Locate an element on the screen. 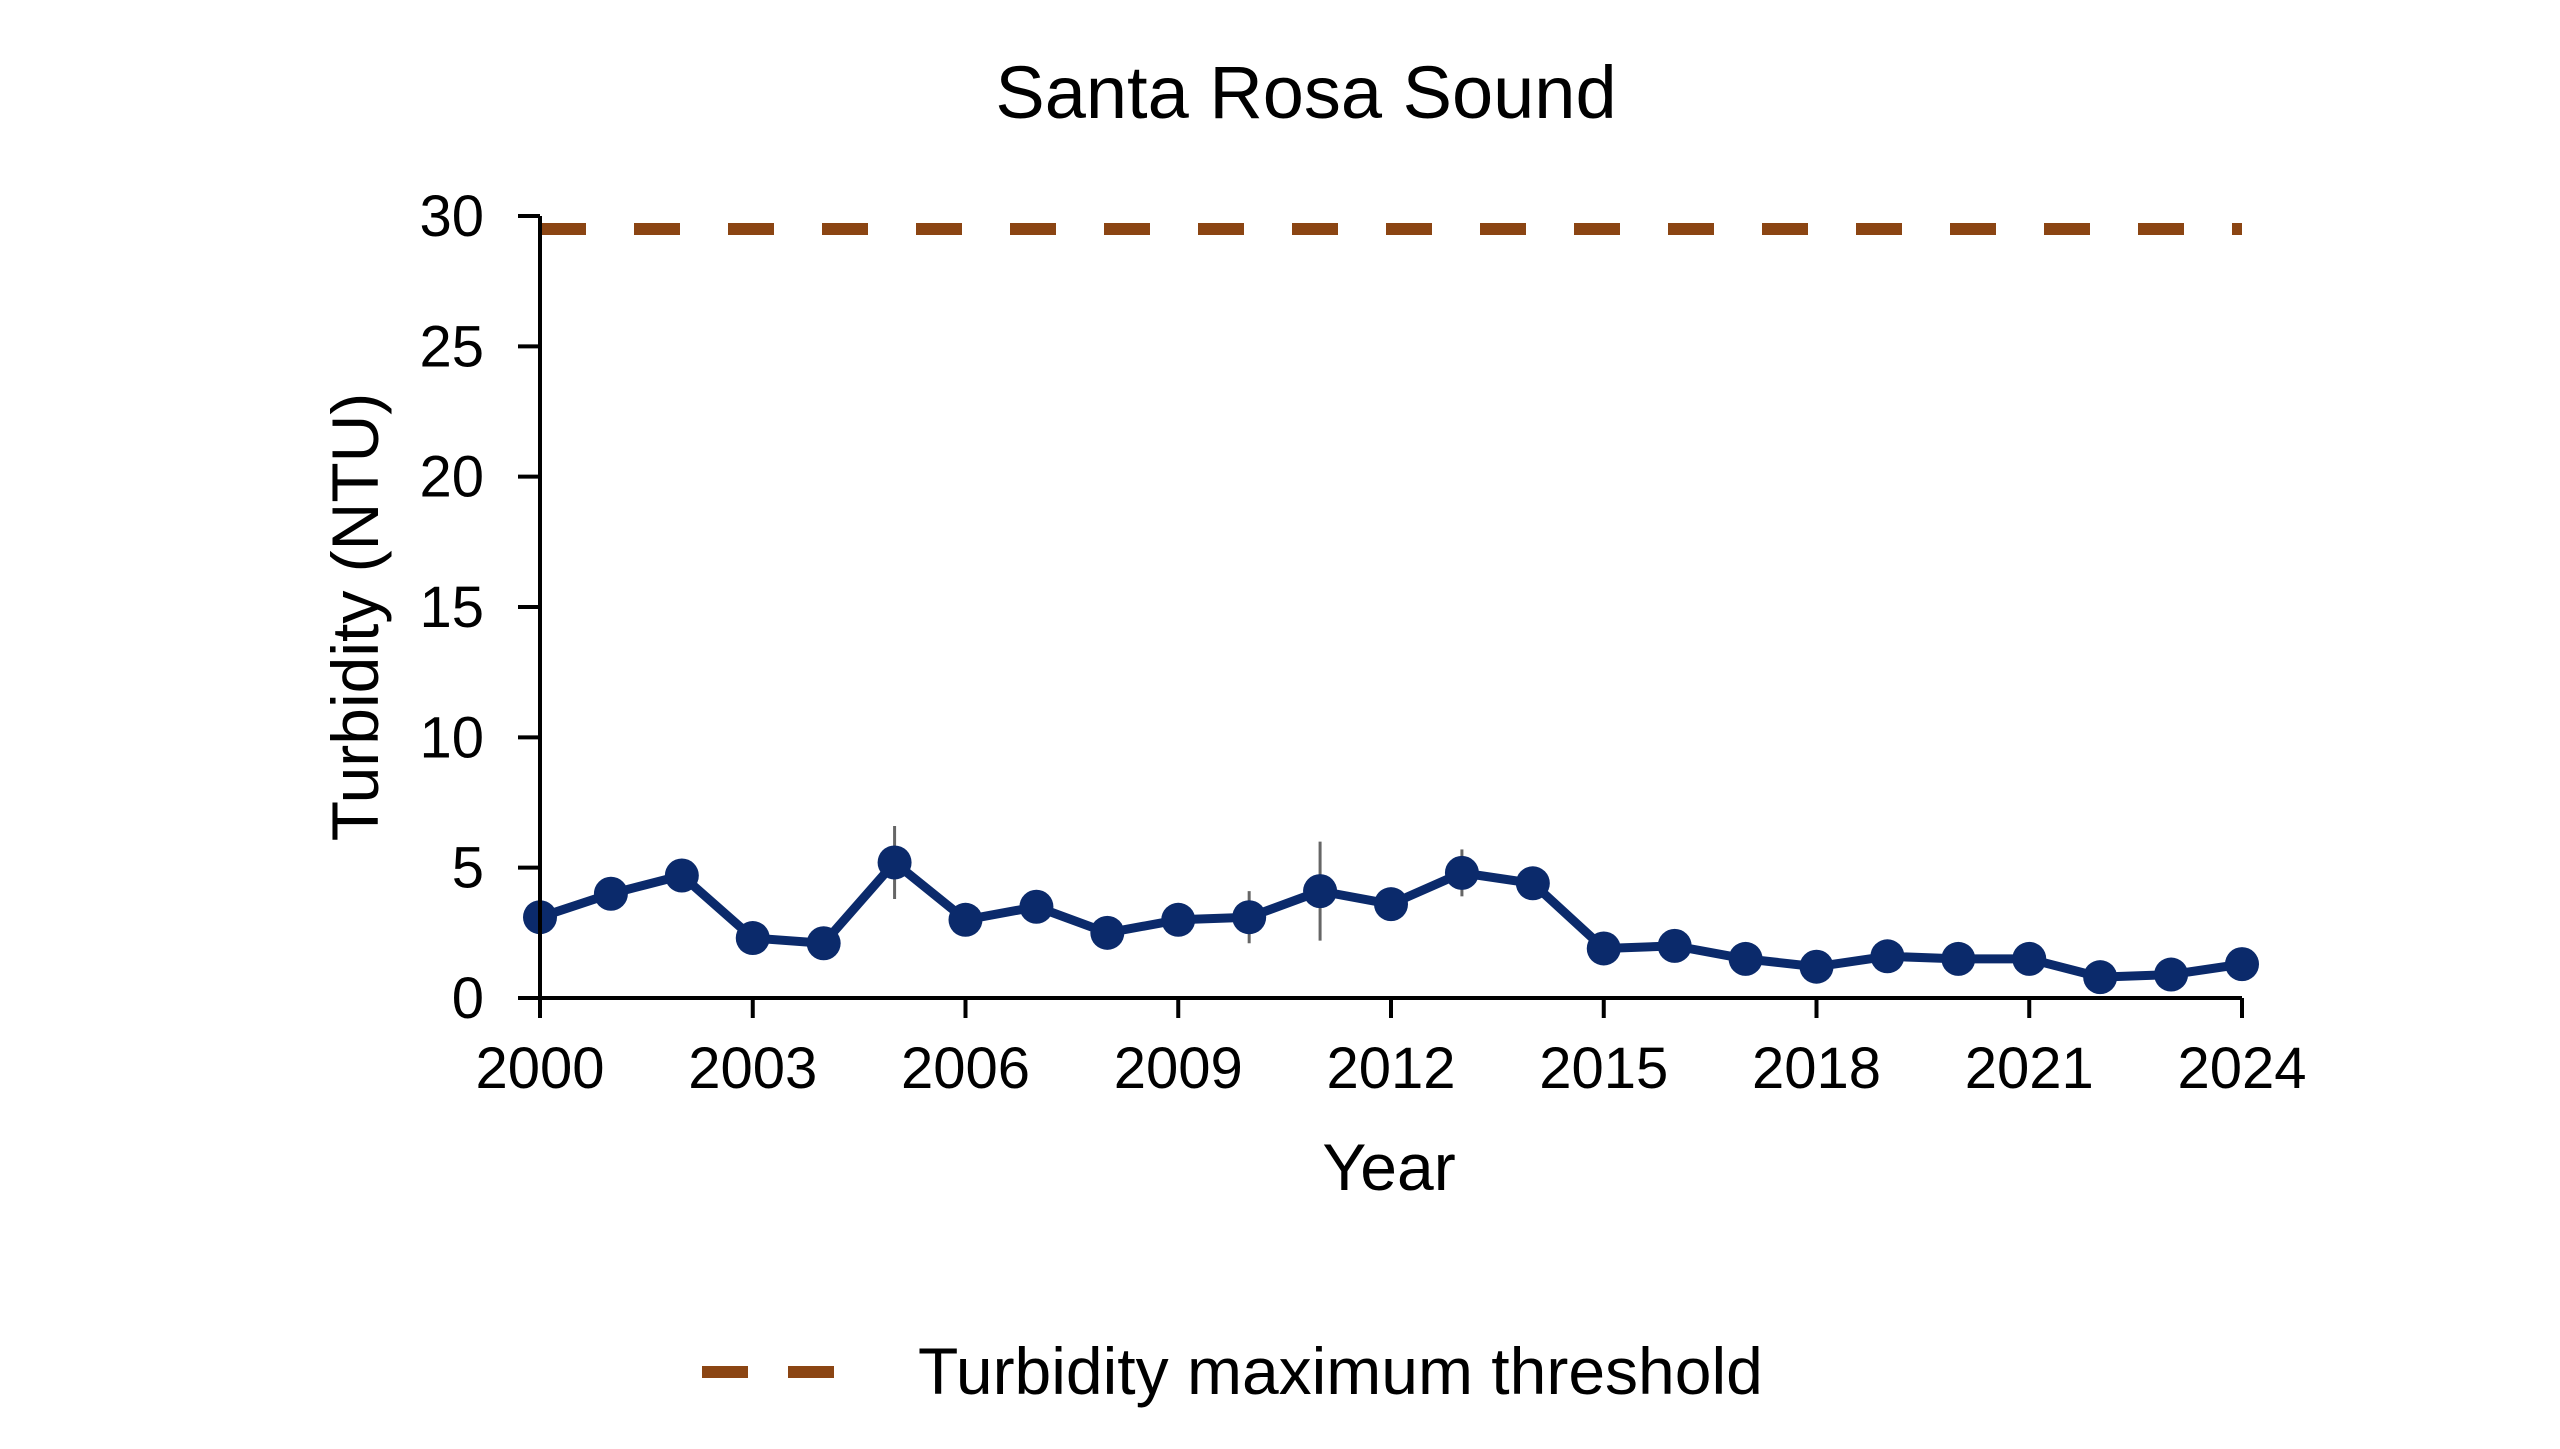 The width and height of the screenshot is (2560, 1449). y-tick-label: 5 is located at coordinates (468, 868).